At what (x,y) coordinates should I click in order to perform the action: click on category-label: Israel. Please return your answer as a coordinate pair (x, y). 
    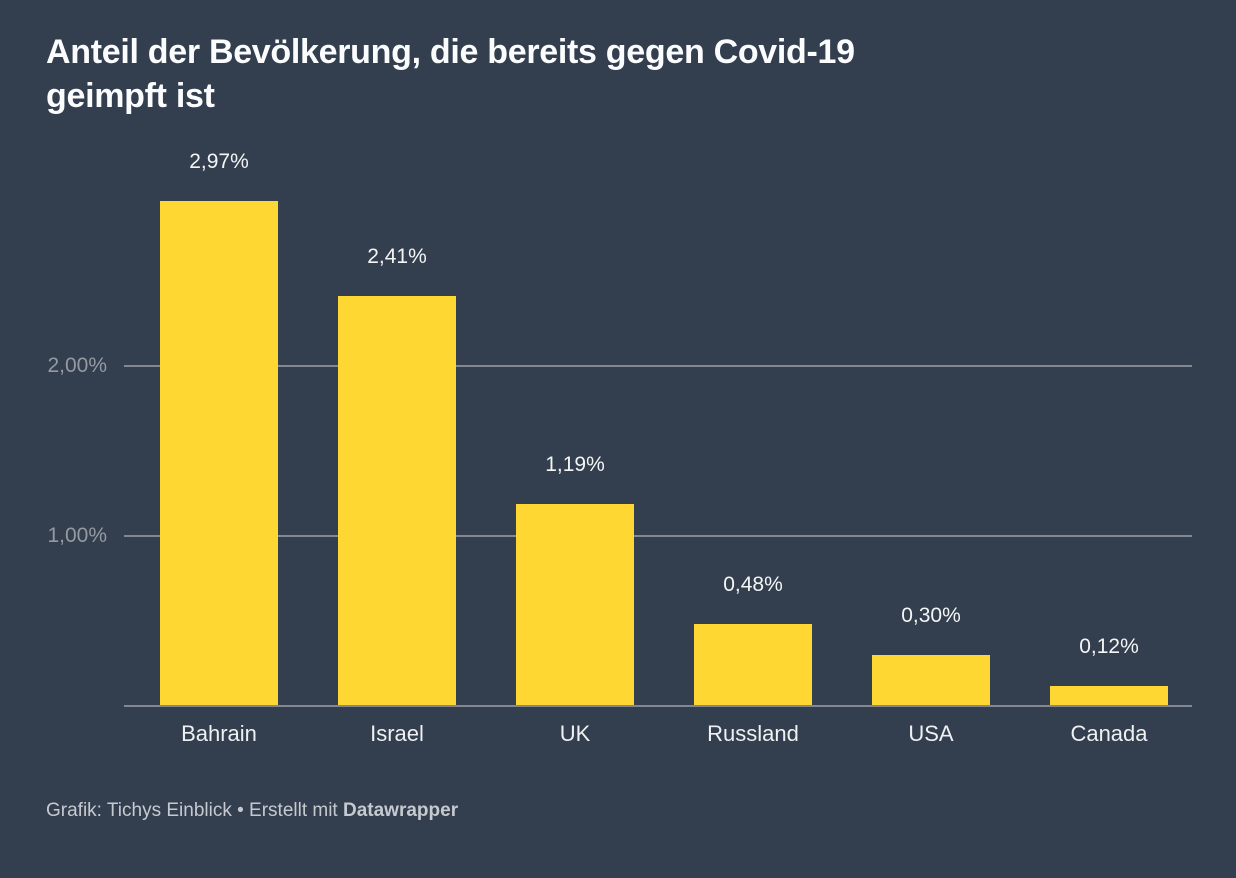
    Looking at the image, I should click on (397, 733).